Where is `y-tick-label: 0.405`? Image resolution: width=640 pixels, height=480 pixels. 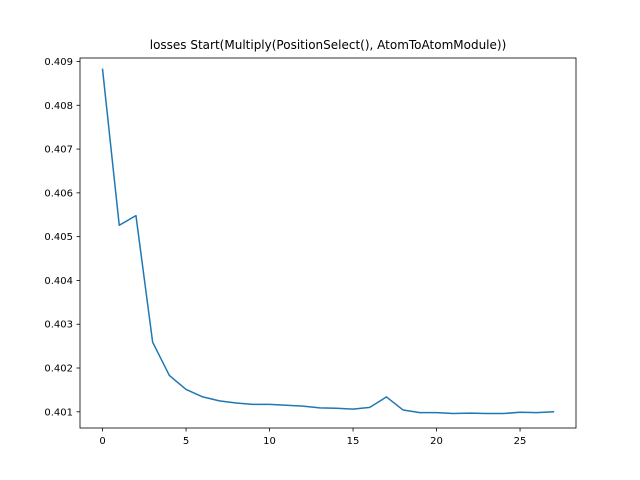
y-tick-label: 0.405 is located at coordinates (58, 237).